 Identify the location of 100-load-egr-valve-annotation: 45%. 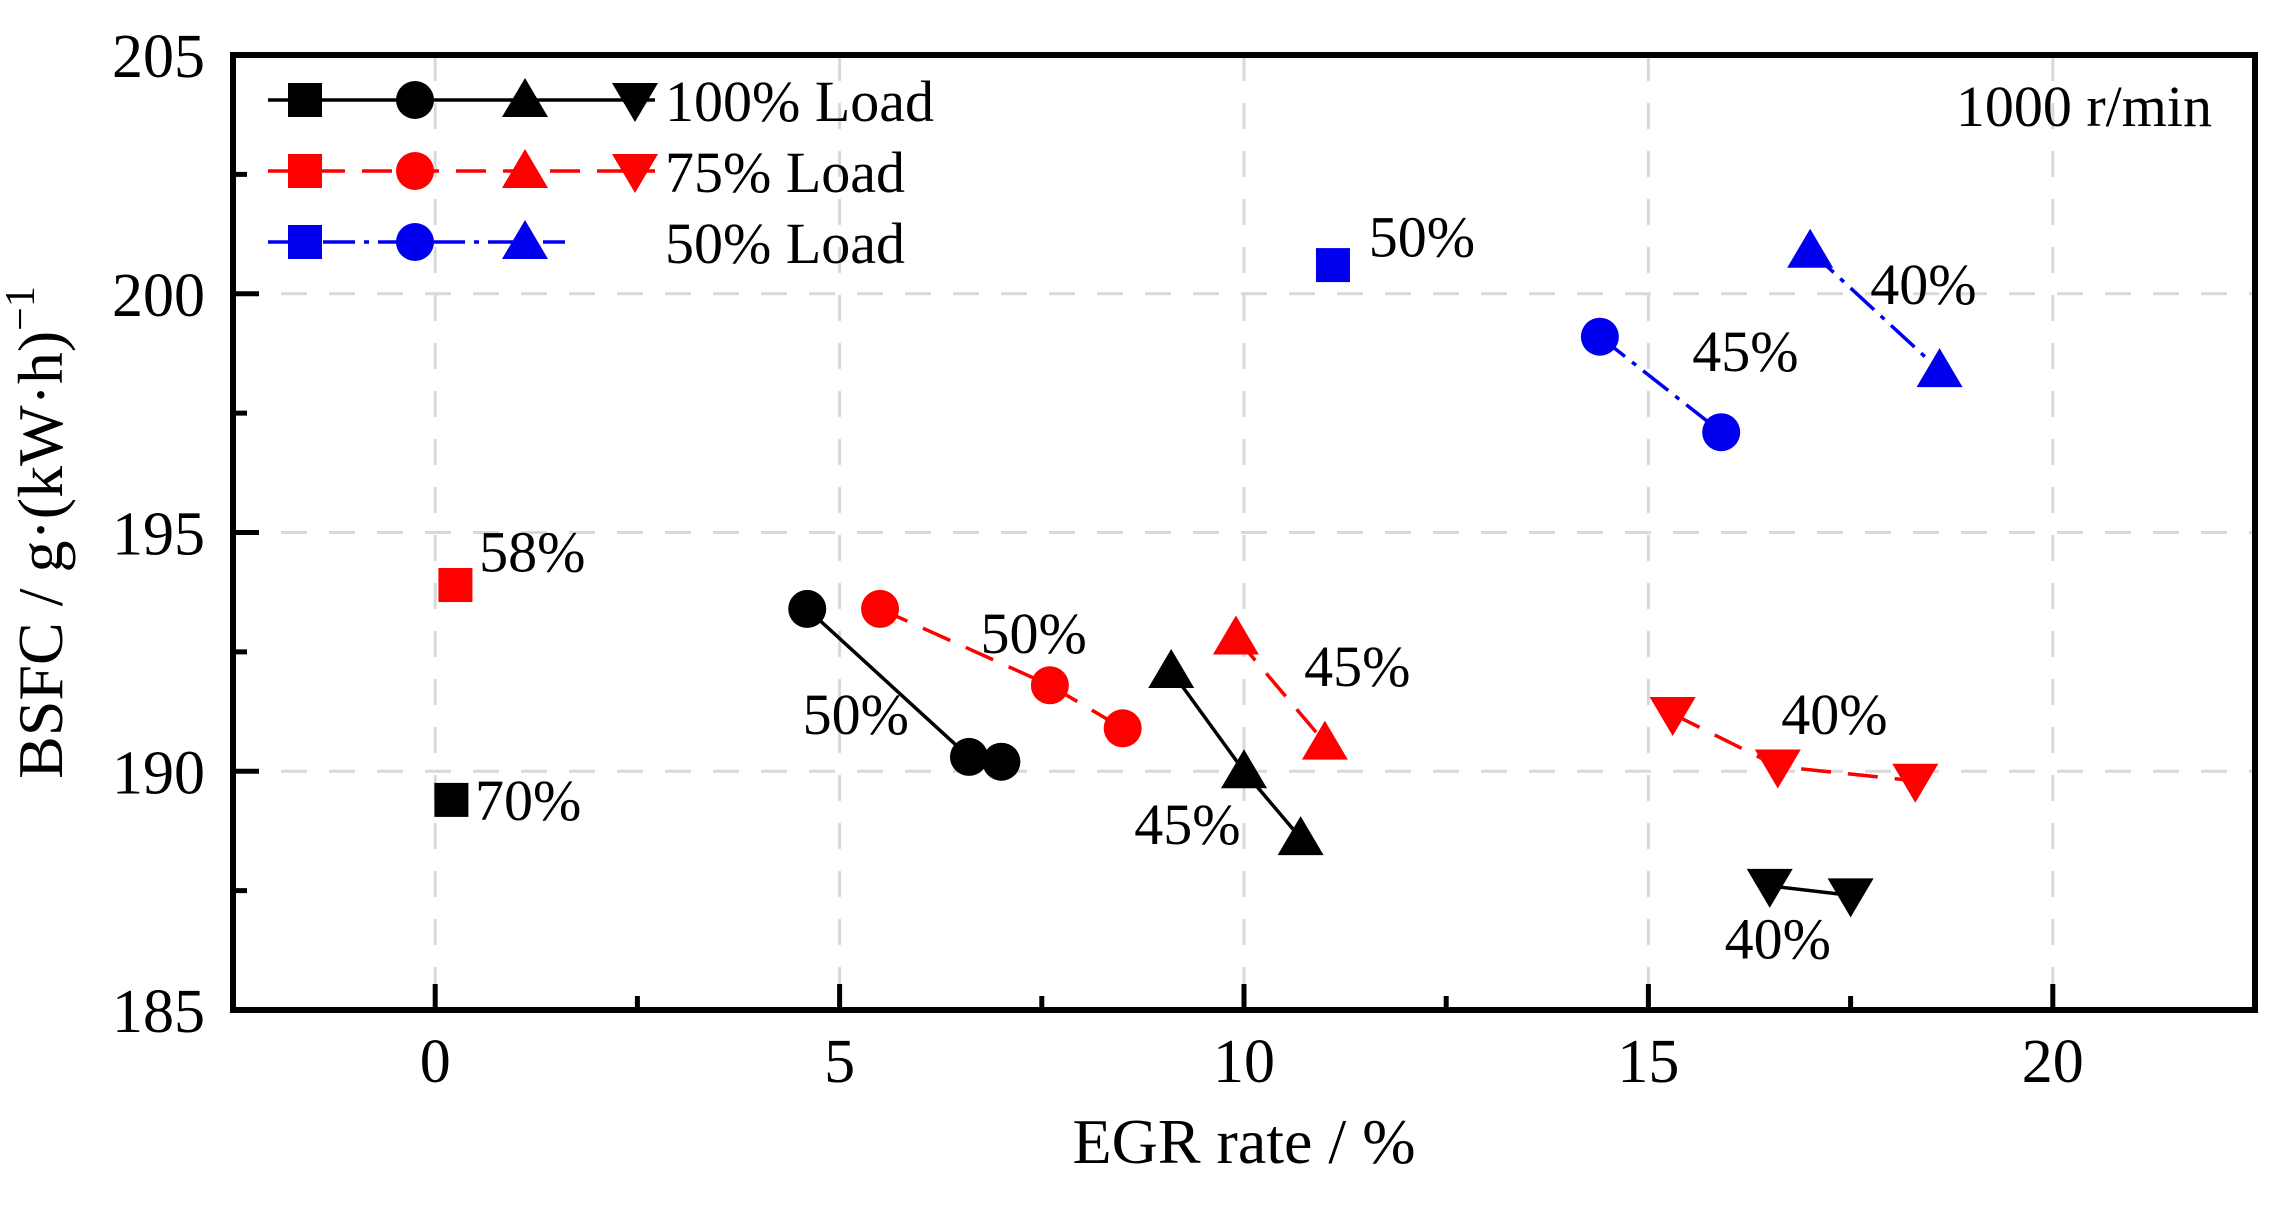
(1187, 824).